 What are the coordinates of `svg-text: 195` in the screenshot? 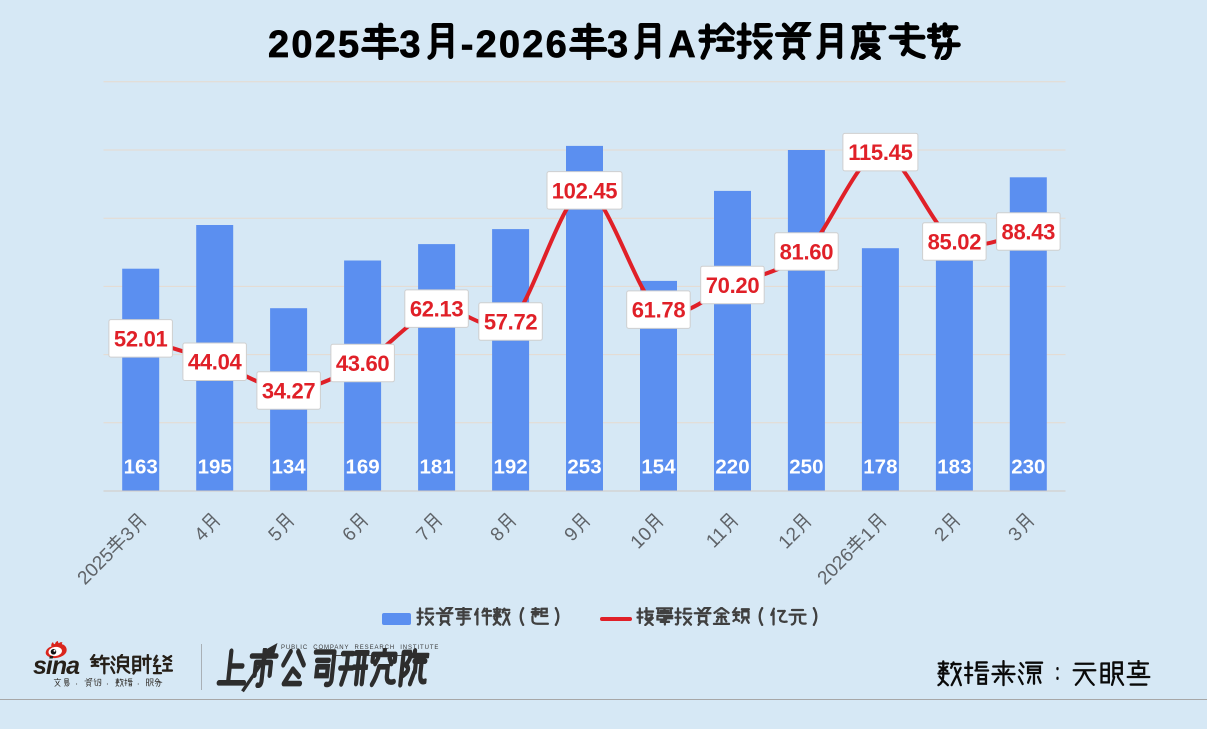 It's located at (215, 467).